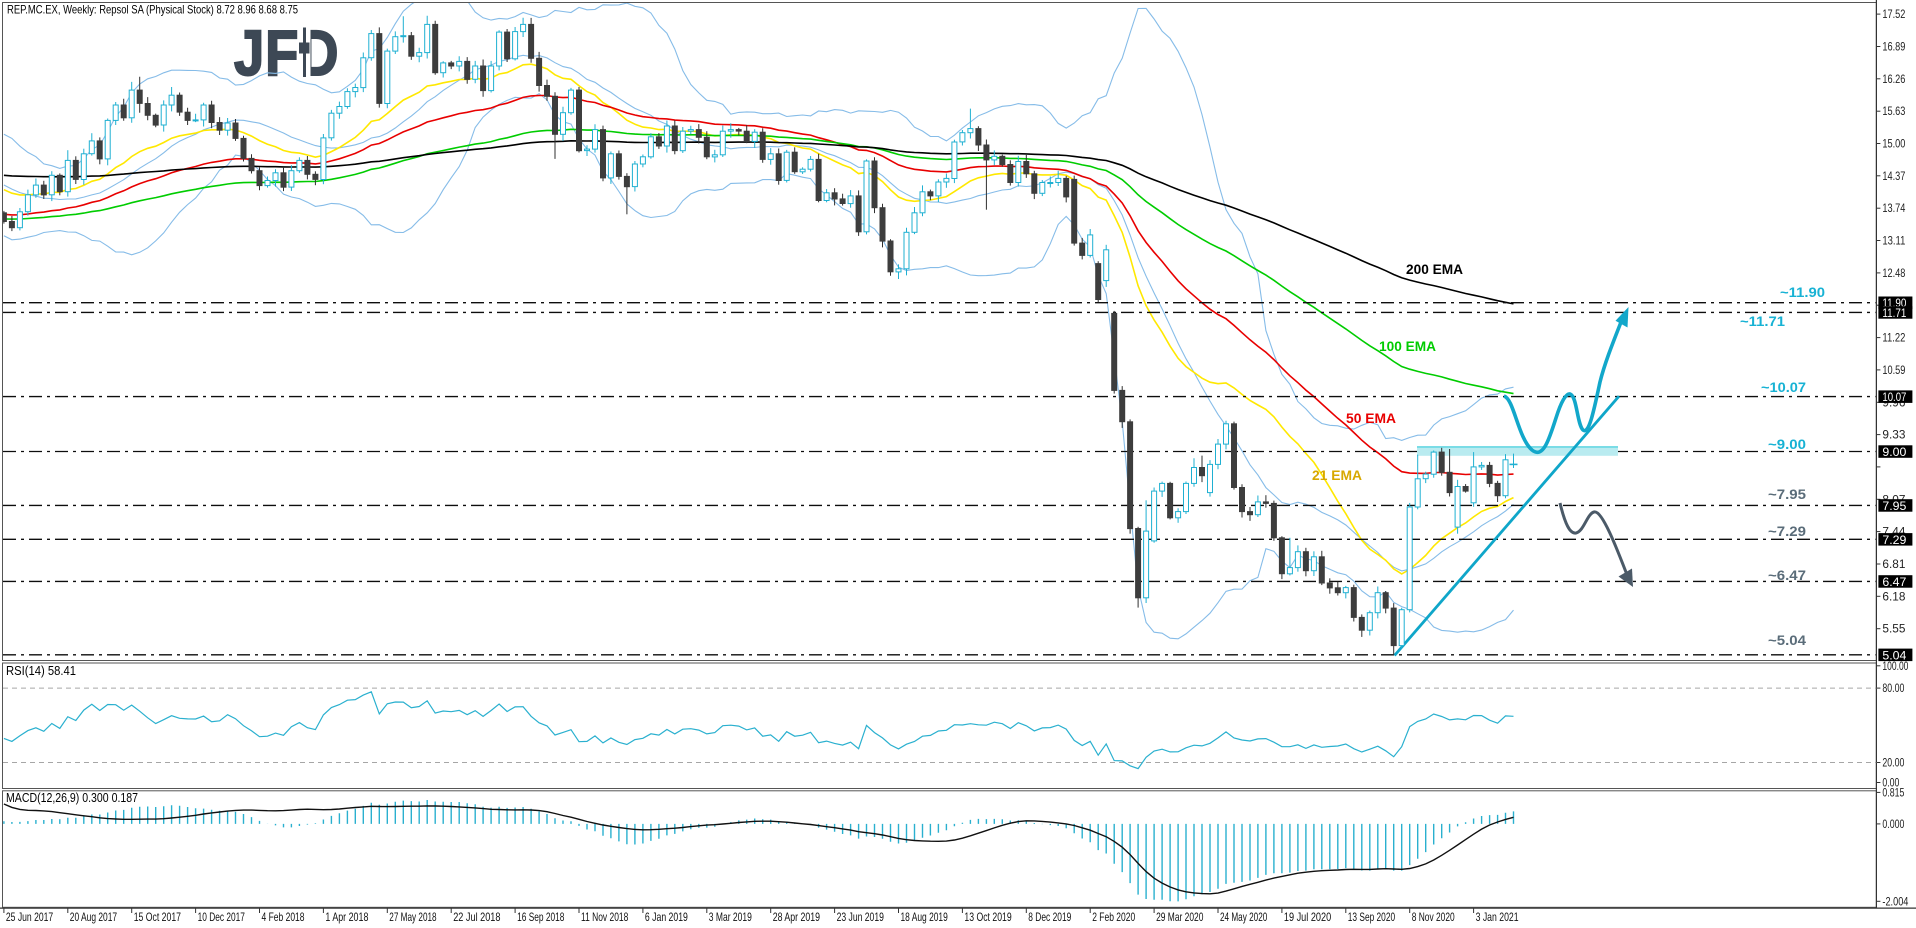 This screenshot has height=928, width=1916. What do you see at coordinates (346, 917) in the screenshot?
I see `svg-text: 1 Apr 2018` at bounding box center [346, 917].